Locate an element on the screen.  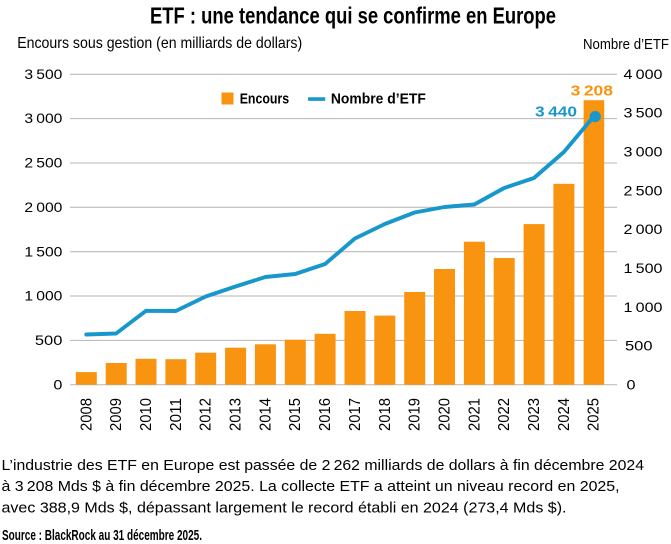
svg-text: 2010 is located at coordinates (146, 414).